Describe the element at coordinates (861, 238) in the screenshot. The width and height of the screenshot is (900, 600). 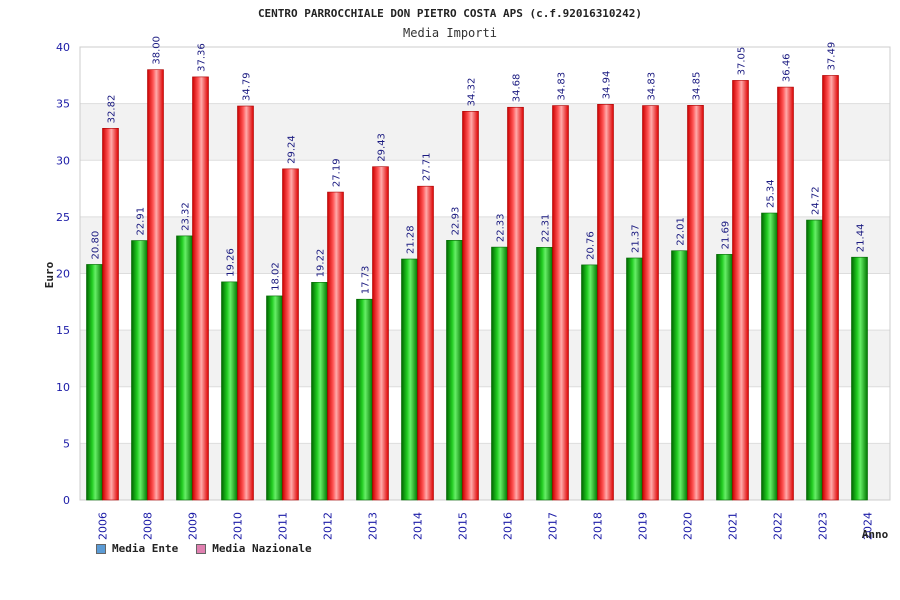
I see `bar-value-label: 21.44` at that location.